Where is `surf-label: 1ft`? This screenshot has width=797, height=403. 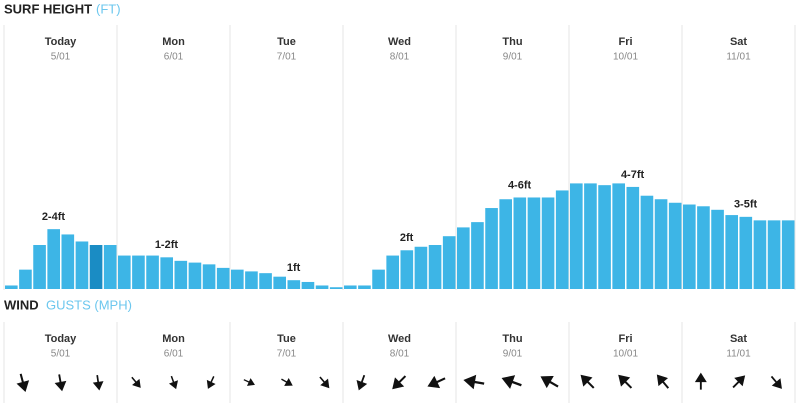 surf-label: 1ft is located at coordinates (294, 268).